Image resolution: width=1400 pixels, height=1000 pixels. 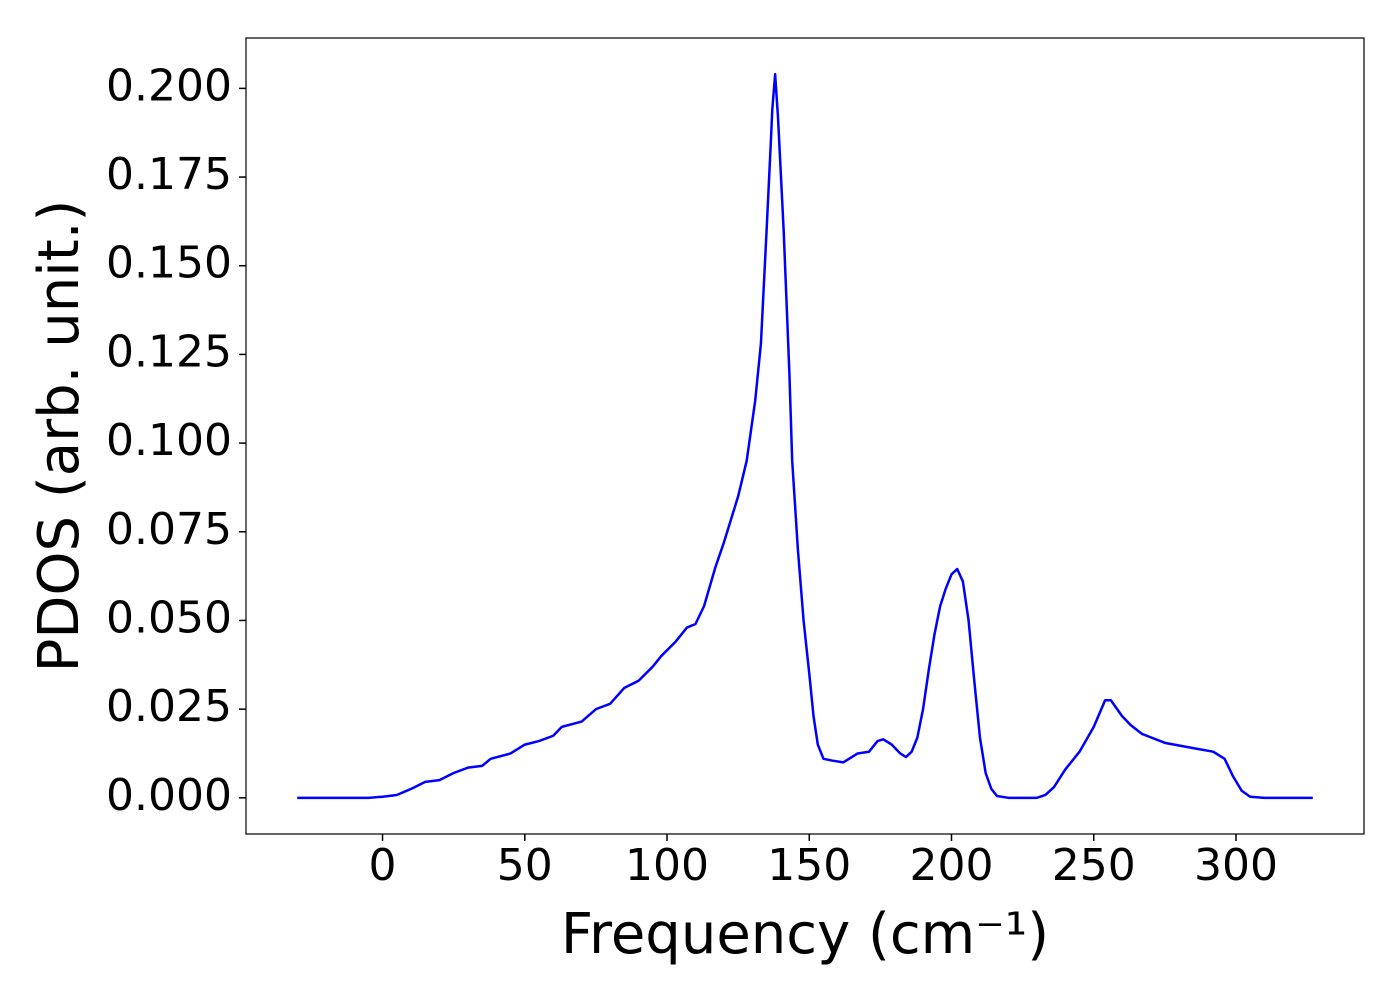 I want to click on x-axis-label: Frequency (cm⁻¹), so click(x=805, y=934).